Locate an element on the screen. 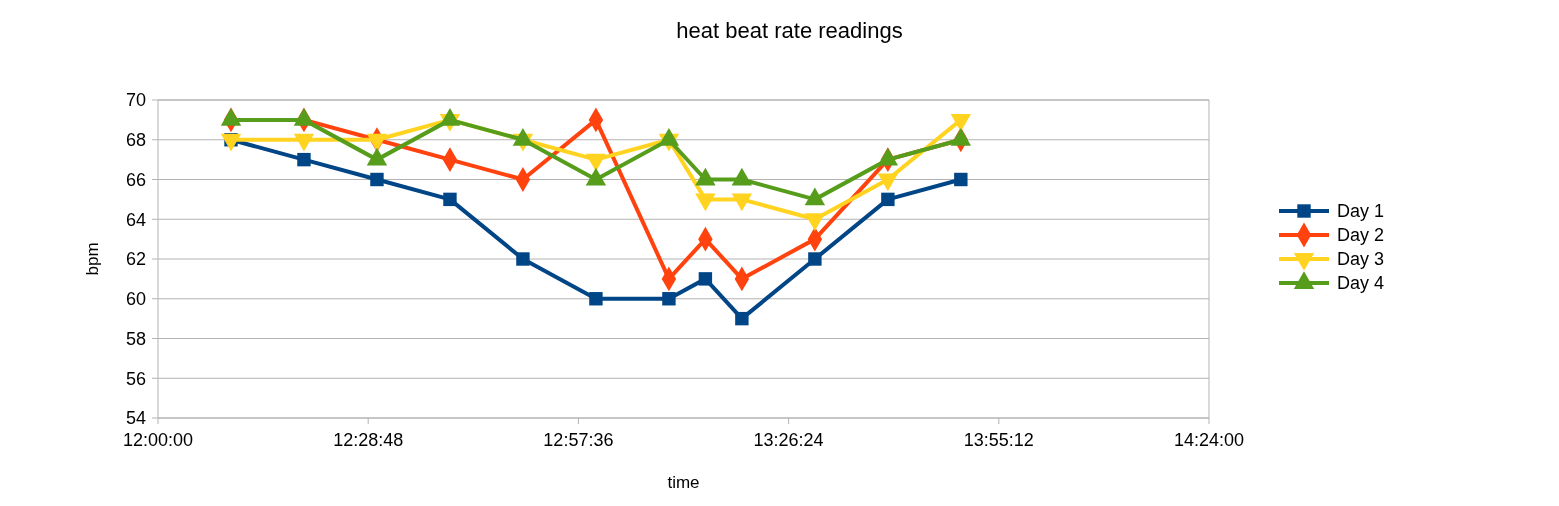 Image resolution: width=1559 pixels, height=506 pixels. legend-label: Day 1 is located at coordinates (1361, 211).